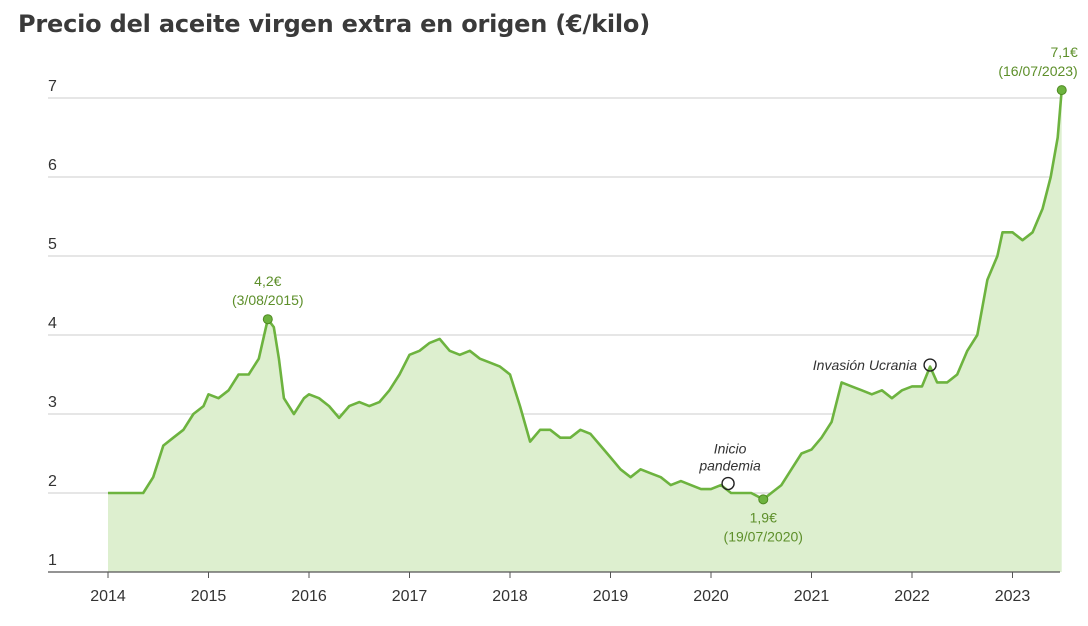  What do you see at coordinates (729, 466) in the screenshot?
I see `event-label-0-line2: pandemia` at bounding box center [729, 466].